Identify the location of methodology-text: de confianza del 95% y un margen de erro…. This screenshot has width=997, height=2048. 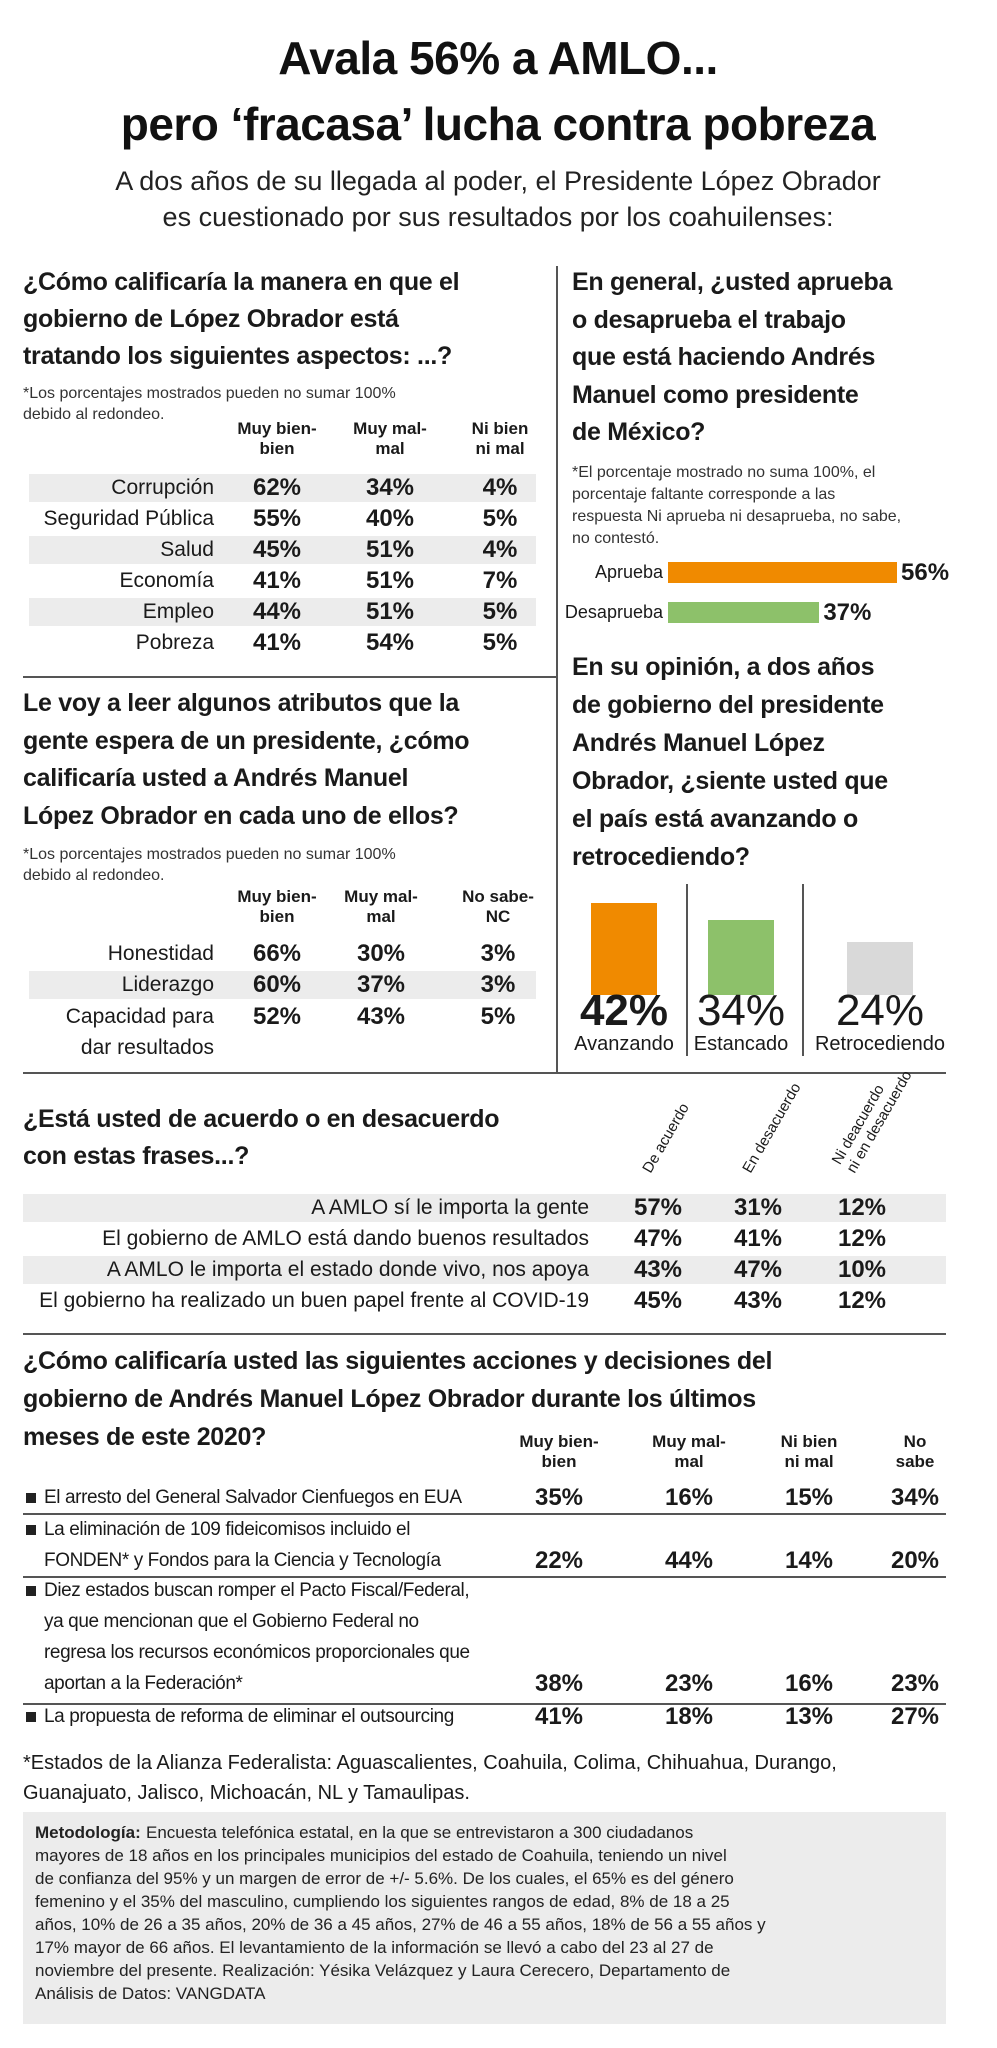
(384, 1878).